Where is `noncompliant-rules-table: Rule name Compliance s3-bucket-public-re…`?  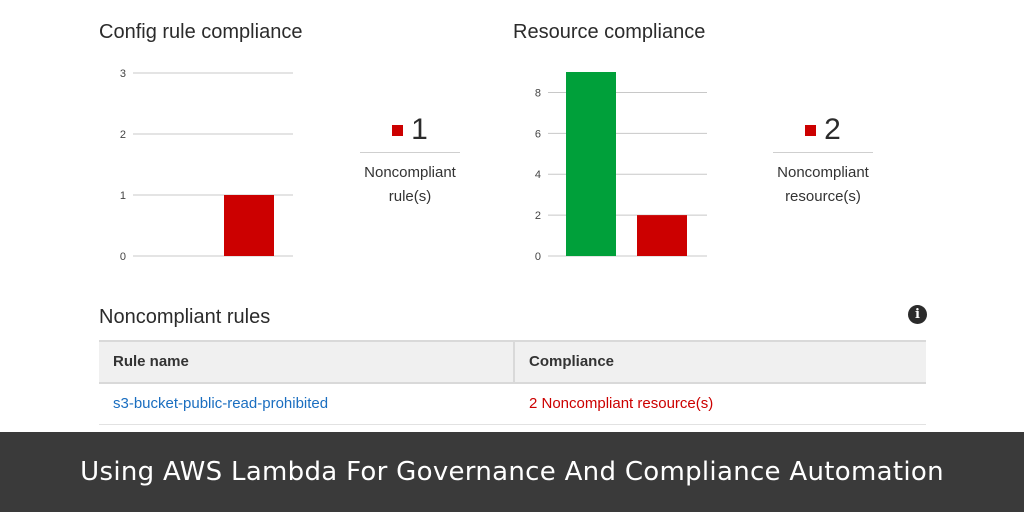 noncompliant-rules-table: Rule name Compliance s3-bucket-public-re… is located at coordinates (512, 382).